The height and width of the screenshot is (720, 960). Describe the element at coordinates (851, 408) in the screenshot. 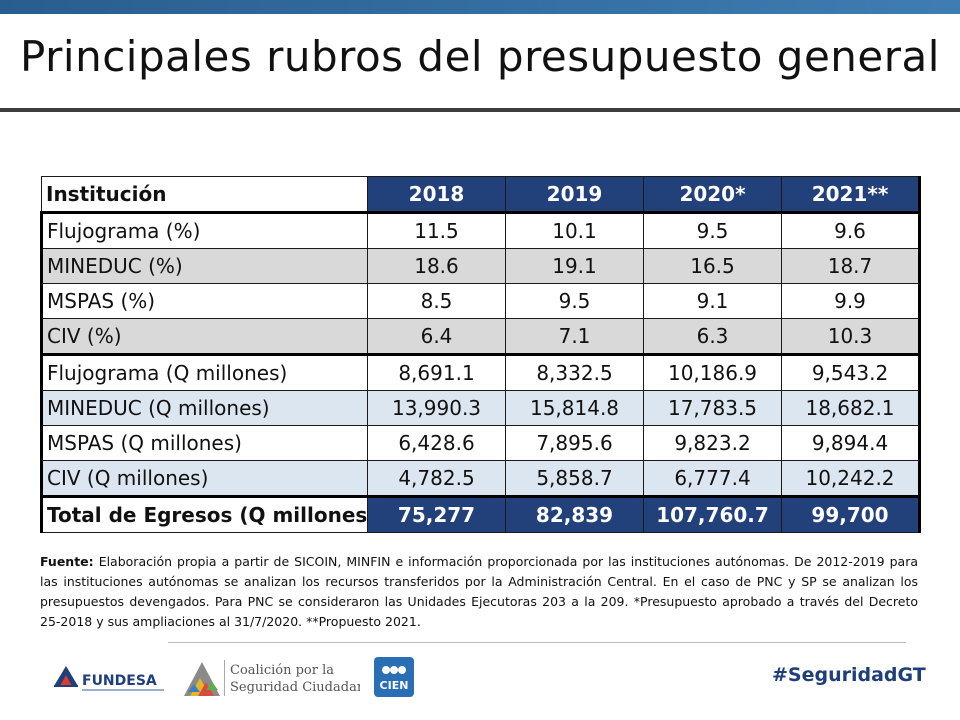

I see `cell-value: 18,682.1` at that location.